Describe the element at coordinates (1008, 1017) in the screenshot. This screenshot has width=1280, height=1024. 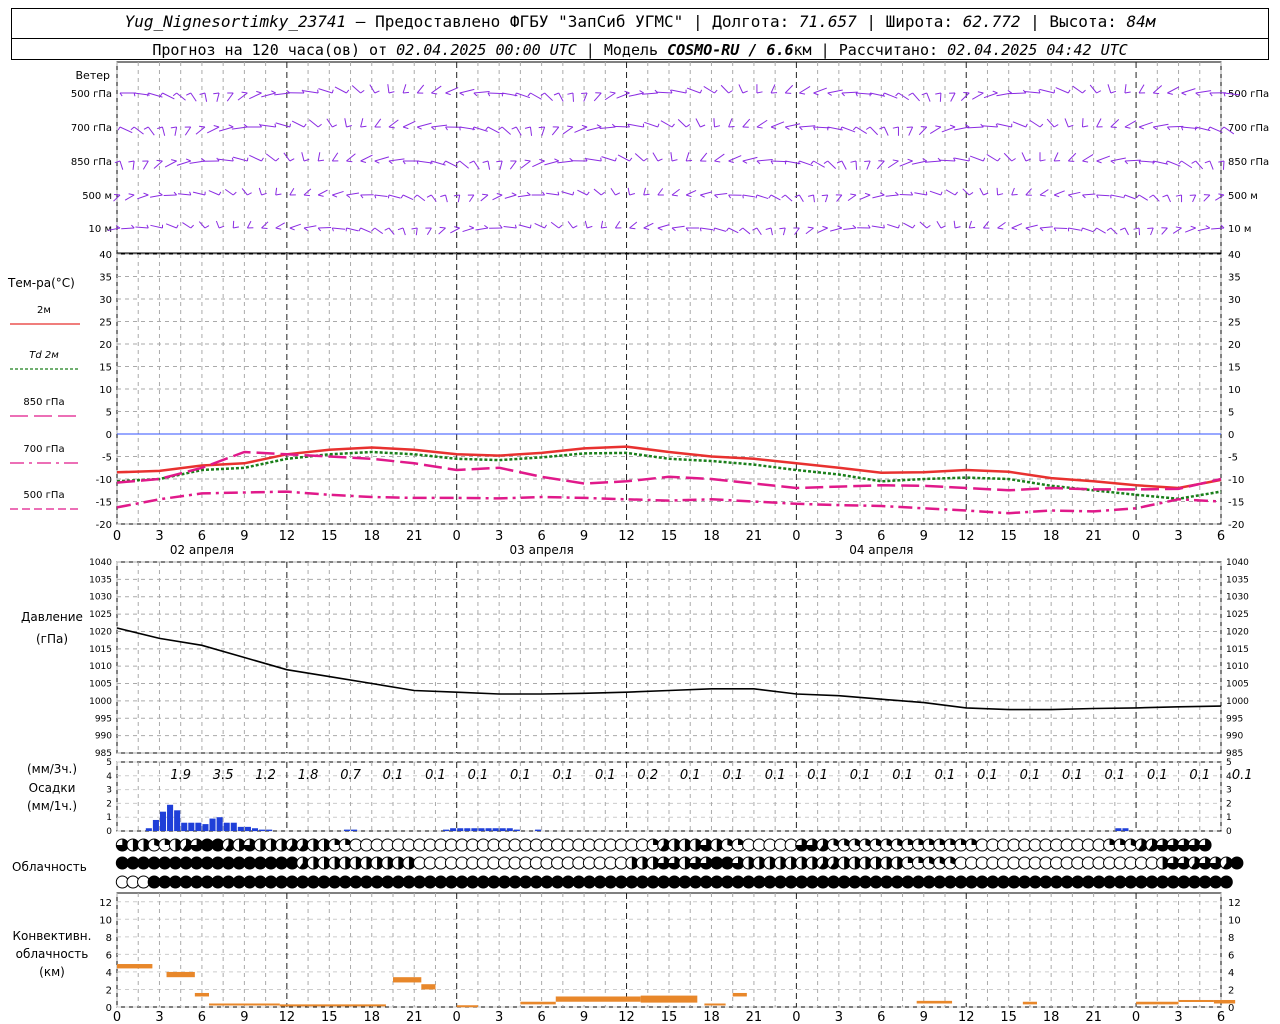
I see `conv-x-tick-label: 15` at that location.